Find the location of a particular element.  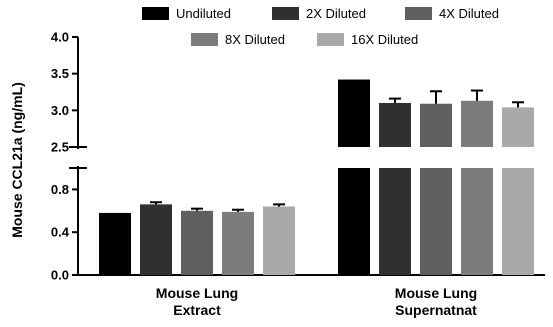

y-tick-label: 2.5 is located at coordinates (60, 147).